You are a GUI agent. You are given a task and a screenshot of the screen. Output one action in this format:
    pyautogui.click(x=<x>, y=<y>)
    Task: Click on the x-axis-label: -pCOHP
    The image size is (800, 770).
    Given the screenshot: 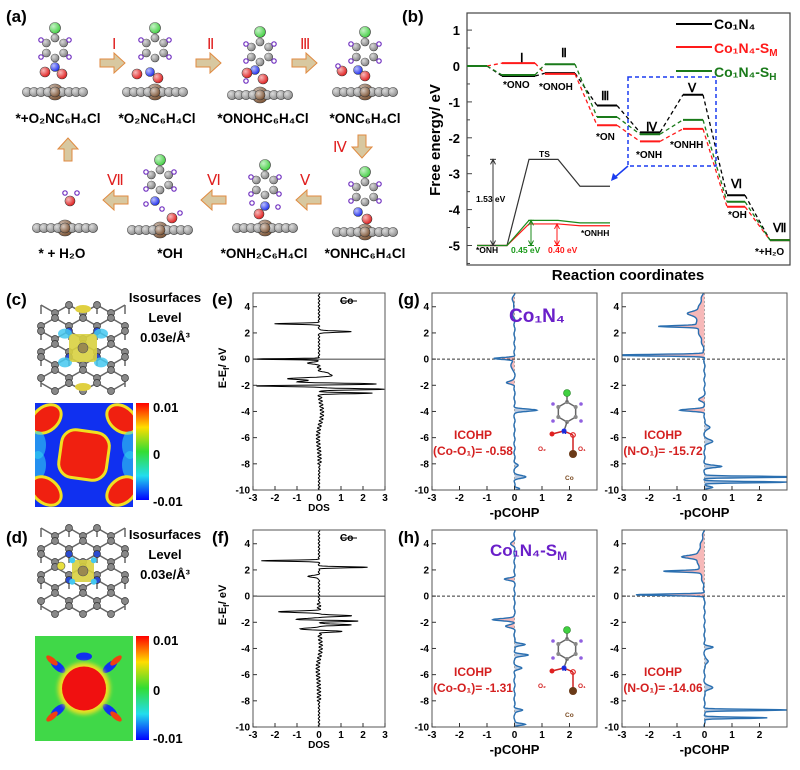 What is the action you would take?
    pyautogui.click(x=705, y=512)
    